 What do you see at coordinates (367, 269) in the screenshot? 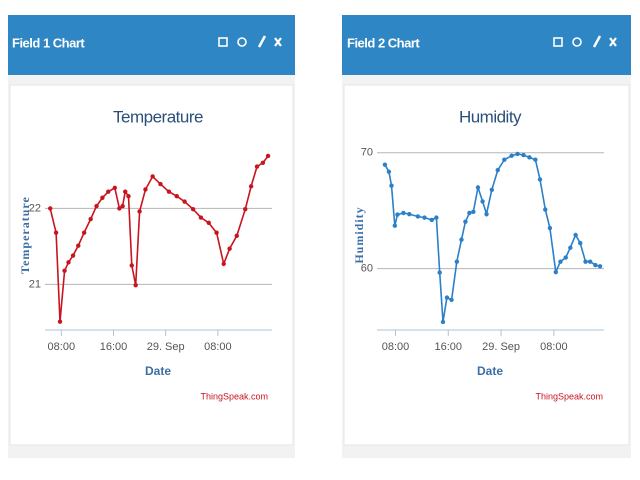
I see `y-tick-label: 60` at bounding box center [367, 269].